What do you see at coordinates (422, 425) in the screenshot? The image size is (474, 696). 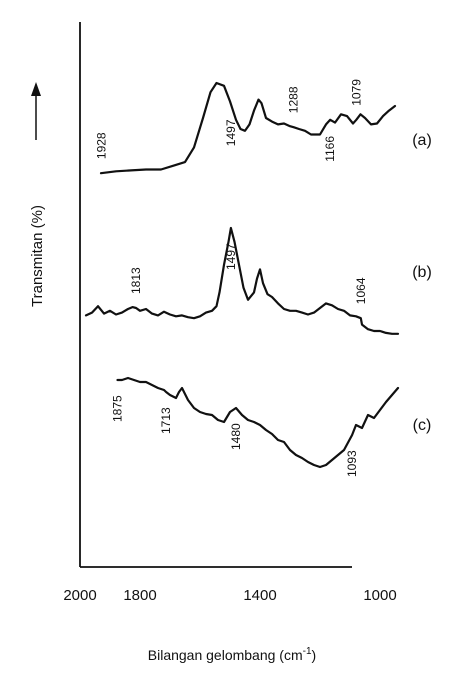 I see `panel-label-c: (c)` at bounding box center [422, 425].